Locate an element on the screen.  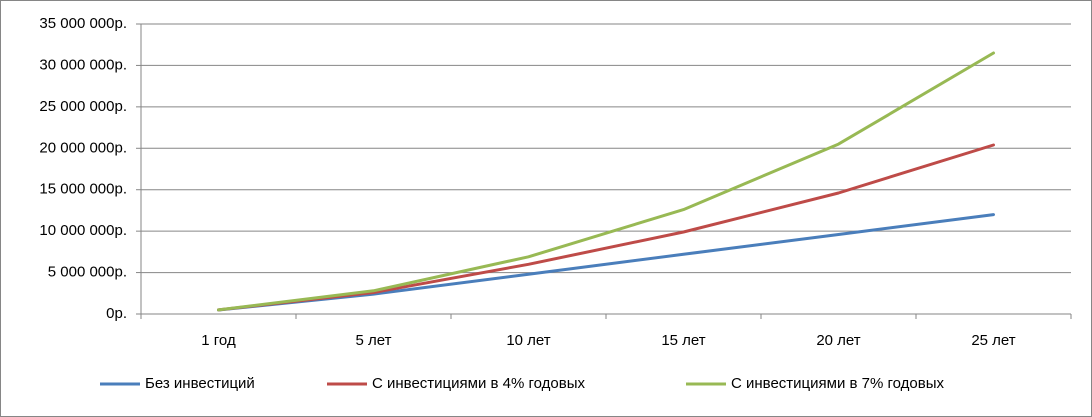
y-tick-label: 20 000 000р. is located at coordinates (83, 147).